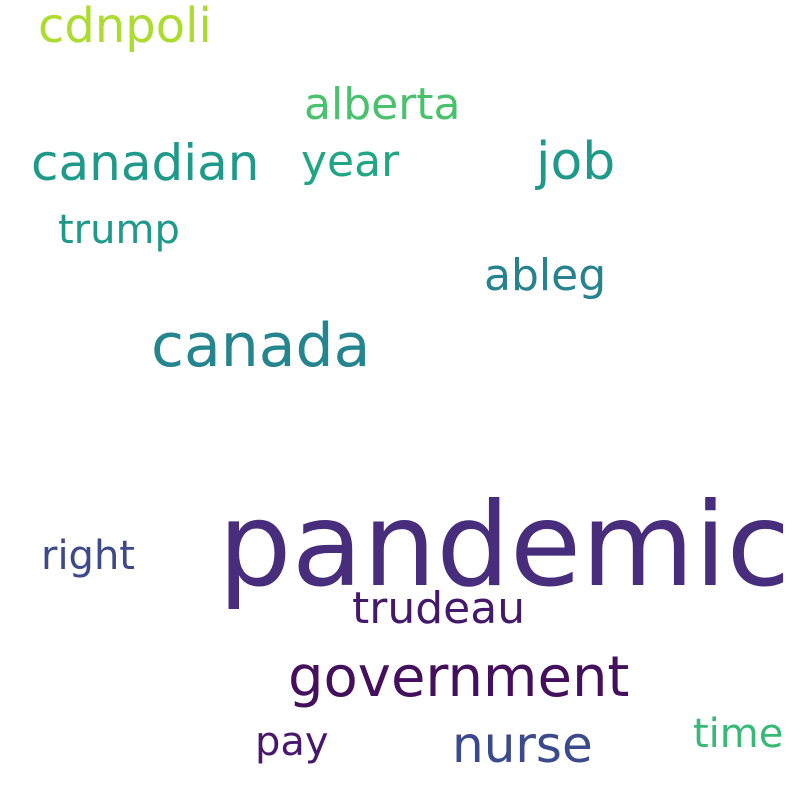 The width and height of the screenshot is (800, 800). What do you see at coordinates (88, 556) in the screenshot?
I see `word-right: right` at bounding box center [88, 556].